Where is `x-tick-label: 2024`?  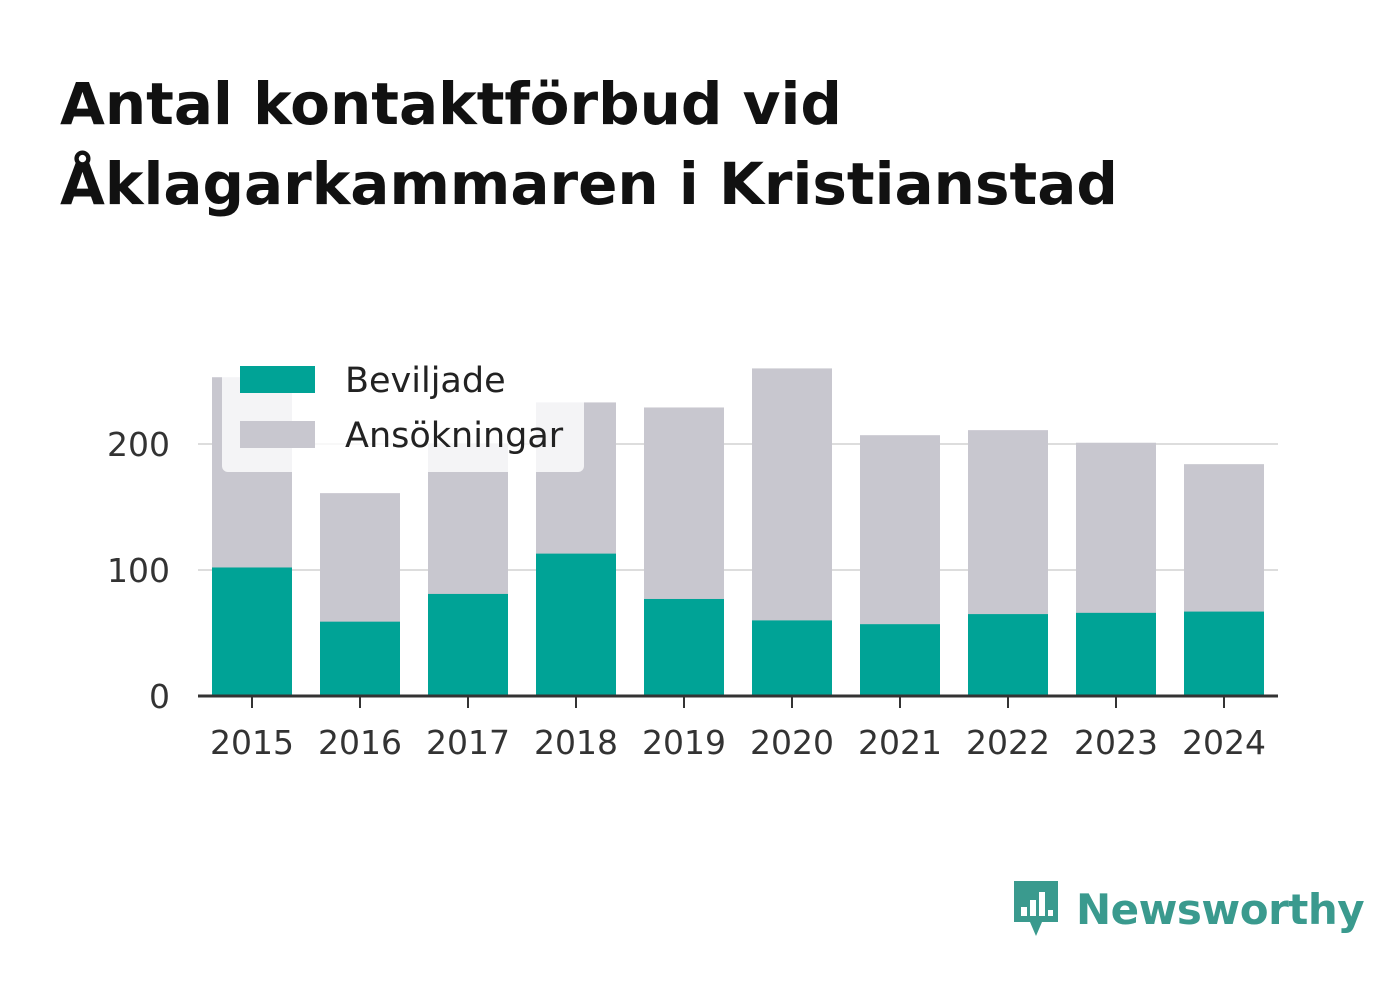 x-tick-label: 2024 is located at coordinates (1224, 742).